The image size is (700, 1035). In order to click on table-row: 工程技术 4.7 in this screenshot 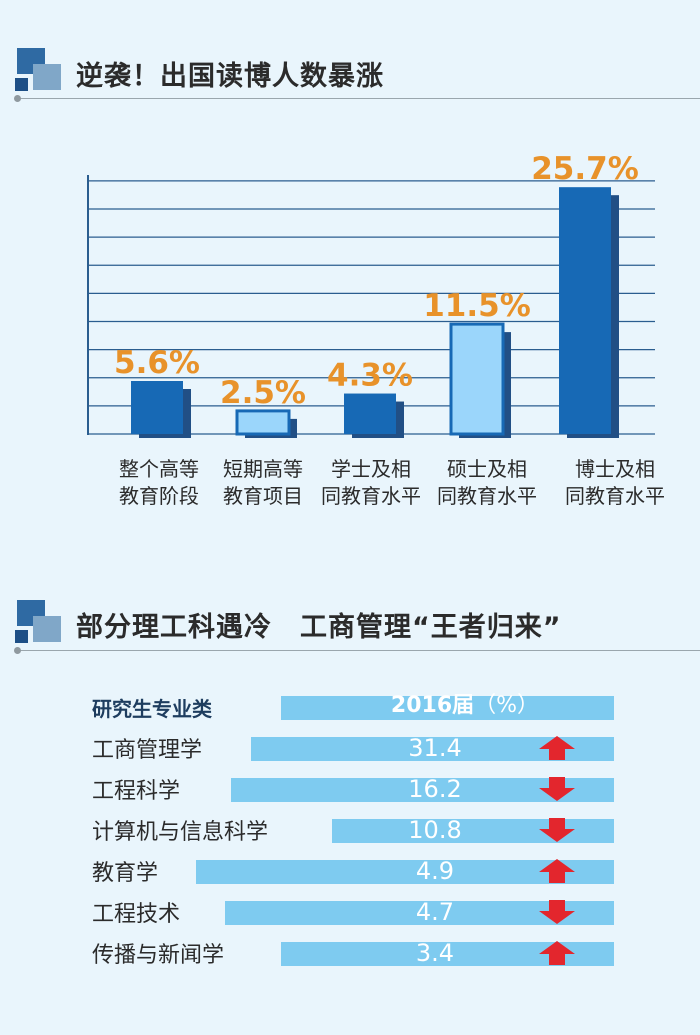, I will do `click(350, 912)`.